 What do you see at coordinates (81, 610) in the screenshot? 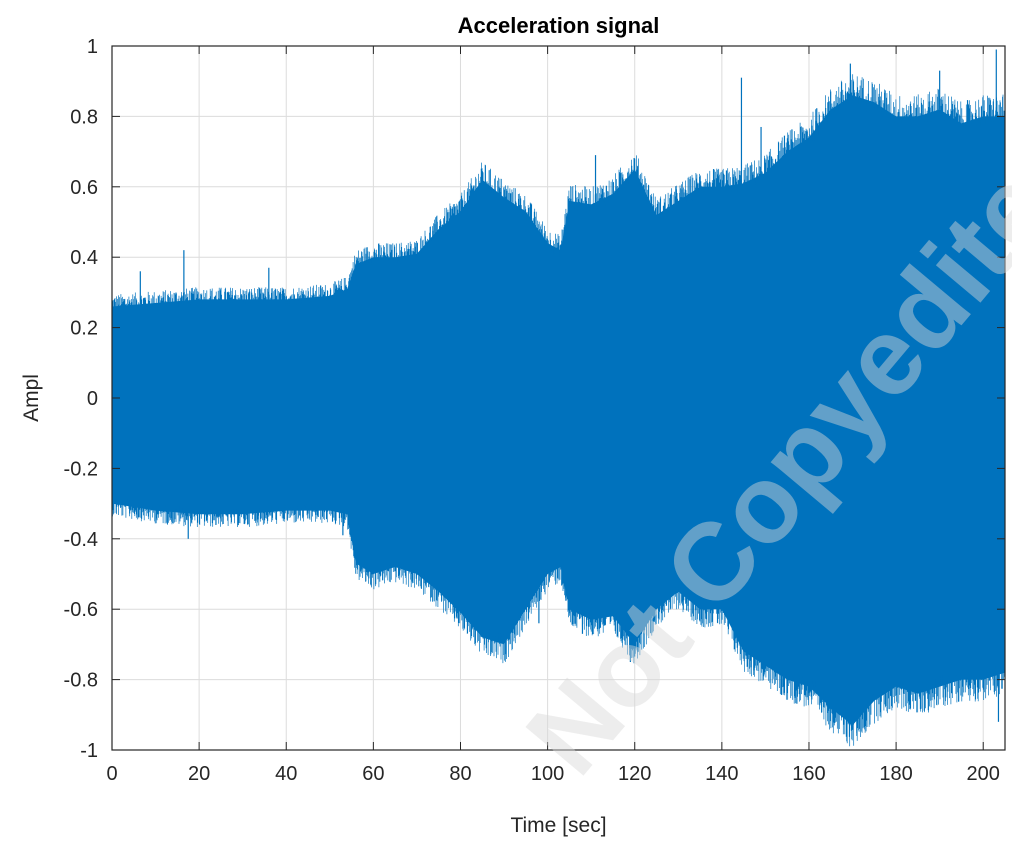
I see `y-tick-label: -0.6` at bounding box center [81, 610].